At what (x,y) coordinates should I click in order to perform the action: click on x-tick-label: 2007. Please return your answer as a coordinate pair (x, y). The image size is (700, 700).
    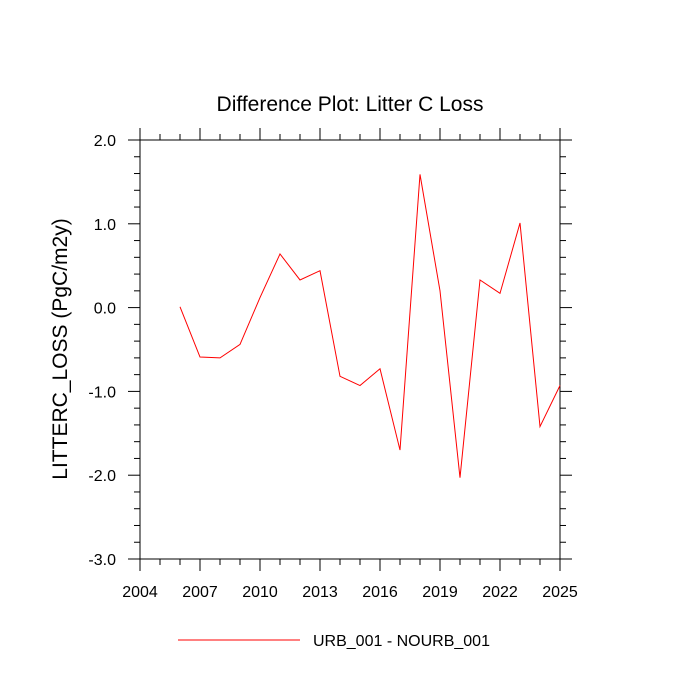
    Looking at the image, I should click on (200, 592).